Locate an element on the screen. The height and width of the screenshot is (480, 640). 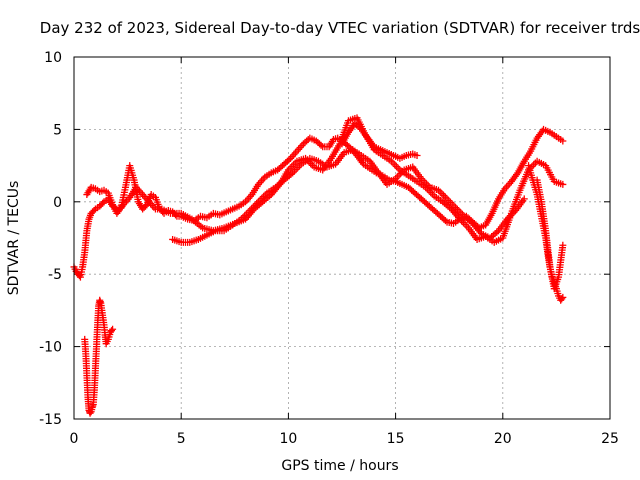
x-tick-label: 10 is located at coordinates (288, 439).